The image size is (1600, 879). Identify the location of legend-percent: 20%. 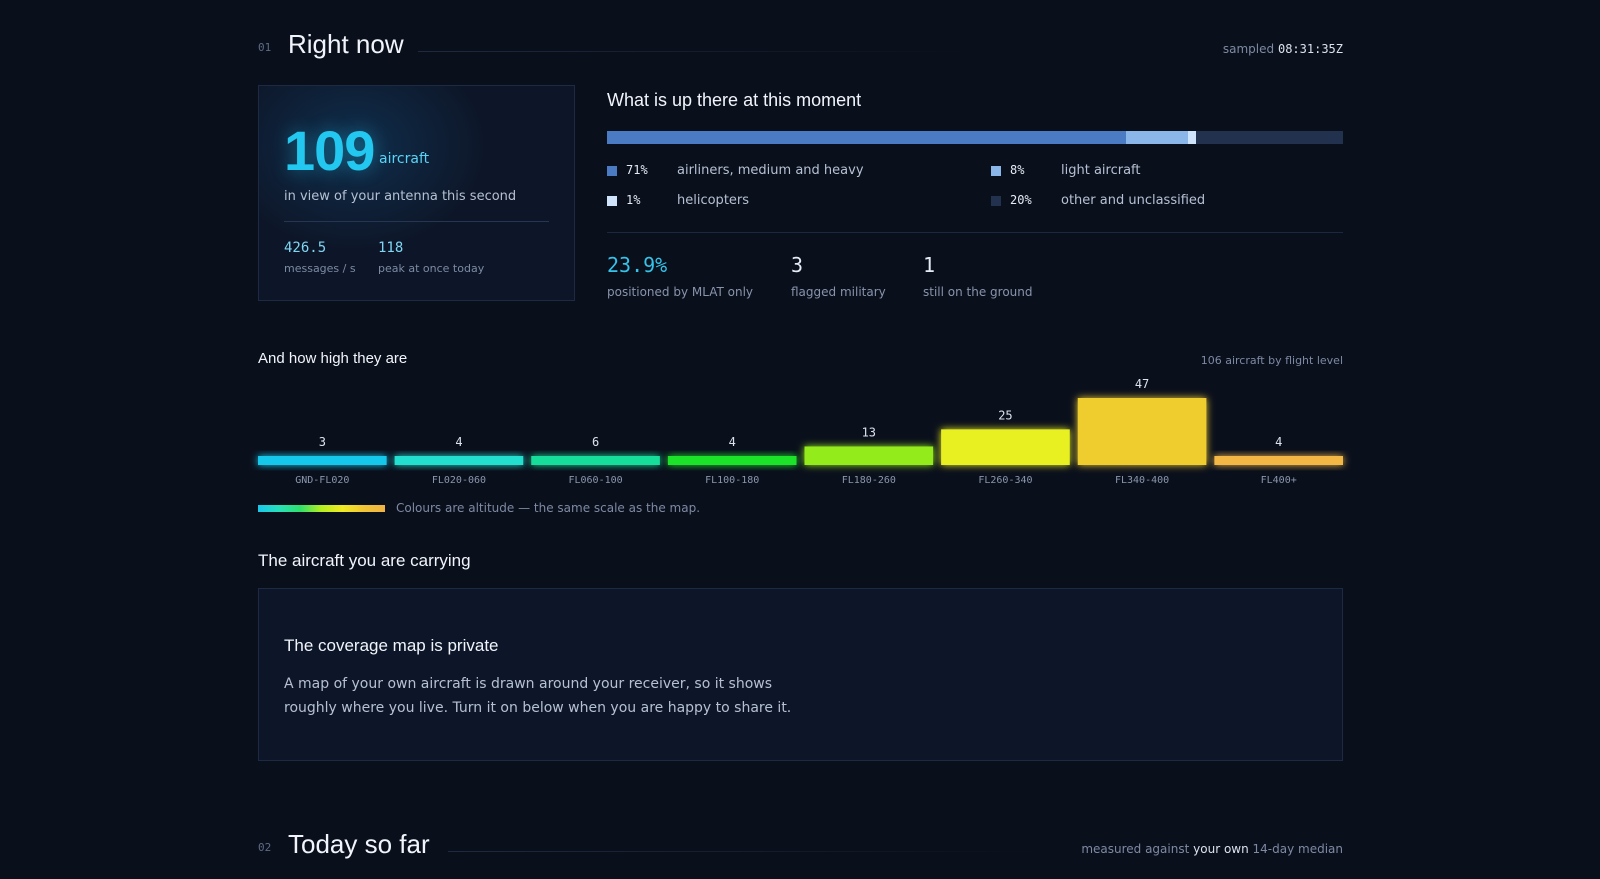
(1021, 200).